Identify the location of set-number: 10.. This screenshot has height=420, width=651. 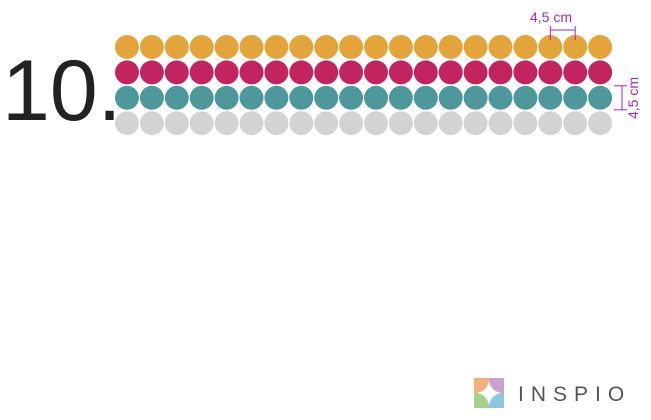
(62, 91).